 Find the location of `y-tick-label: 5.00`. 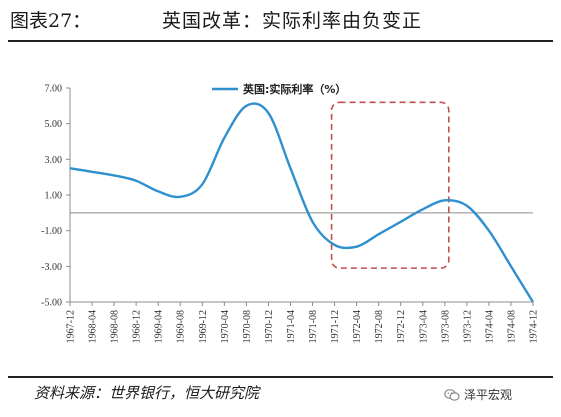

y-tick-label: 5.00 is located at coordinates (54, 124).